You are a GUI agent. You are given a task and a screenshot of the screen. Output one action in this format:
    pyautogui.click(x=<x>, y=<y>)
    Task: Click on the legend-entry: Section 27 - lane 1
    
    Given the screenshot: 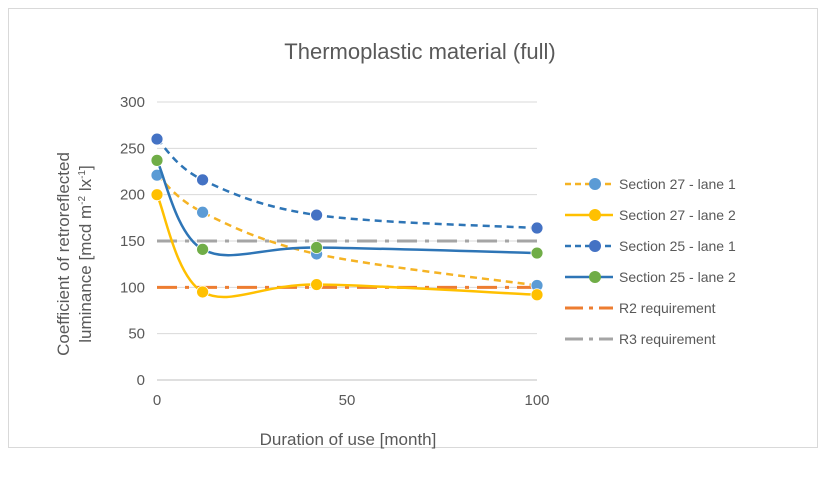 What is the action you would take?
    pyautogui.click(x=650, y=184)
    